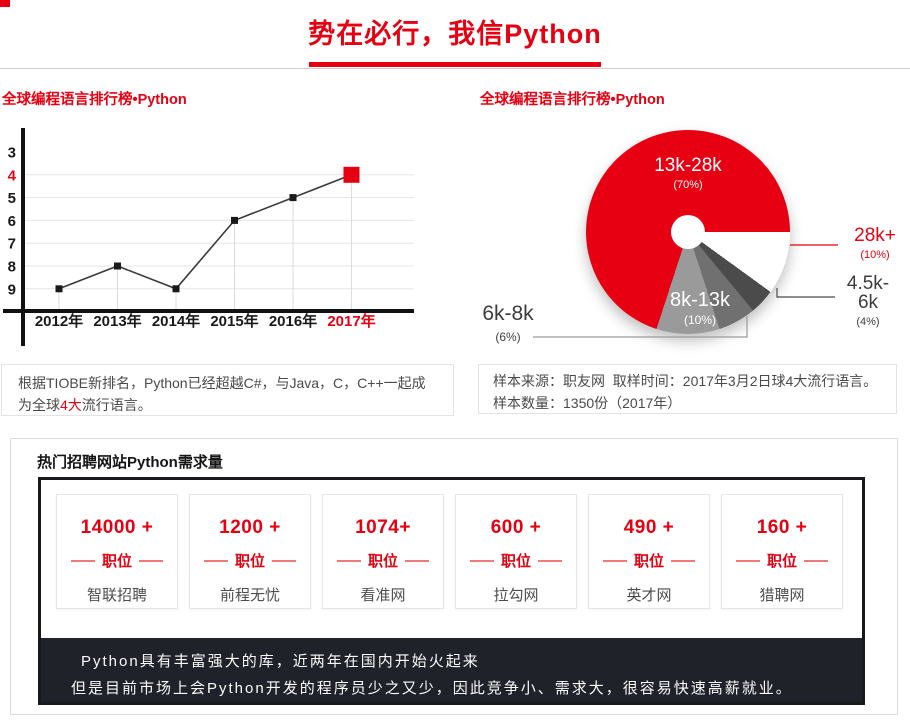  What do you see at coordinates (782, 595) in the screenshot?
I see `job-site-name: 猎聘网` at bounding box center [782, 595].